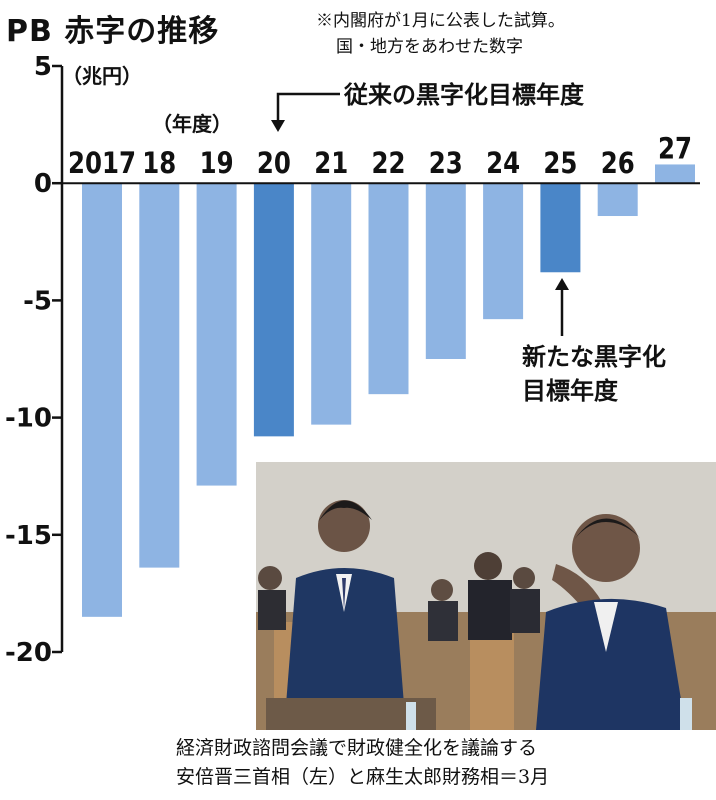 The image size is (716, 800). I want to click on chart-title: PB 赤字の推移, so click(113, 31).